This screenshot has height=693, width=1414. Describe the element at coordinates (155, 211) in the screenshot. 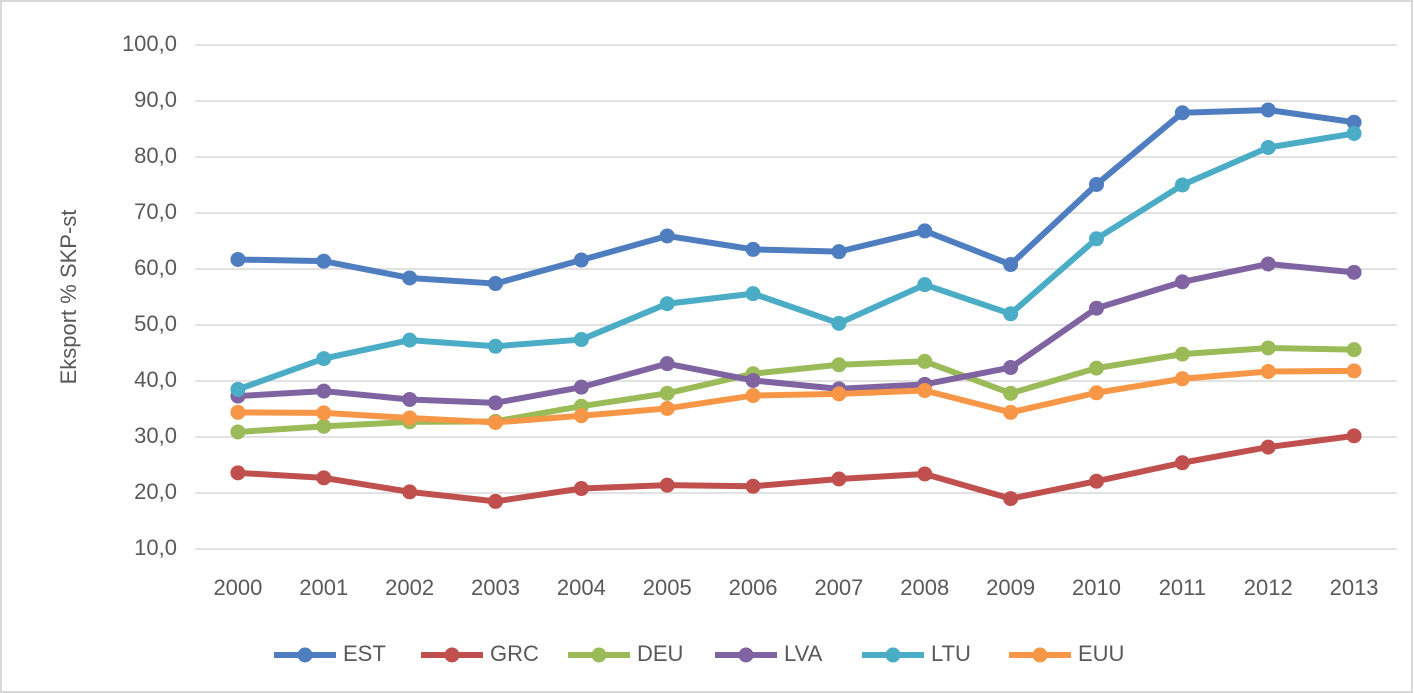

I see `y-tick-label: 70,0` at that location.